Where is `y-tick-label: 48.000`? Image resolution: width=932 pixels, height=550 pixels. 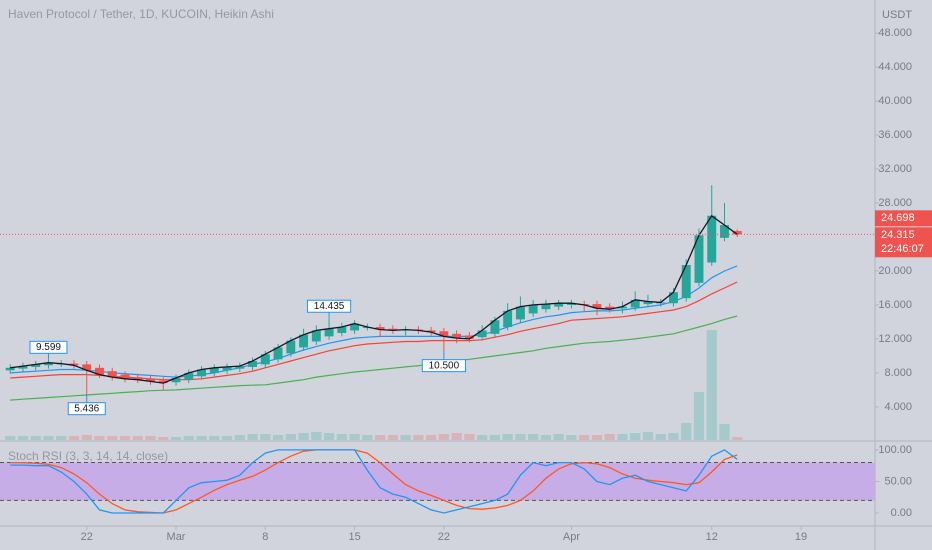
y-tick-label: 48.000 is located at coordinates (895, 33).